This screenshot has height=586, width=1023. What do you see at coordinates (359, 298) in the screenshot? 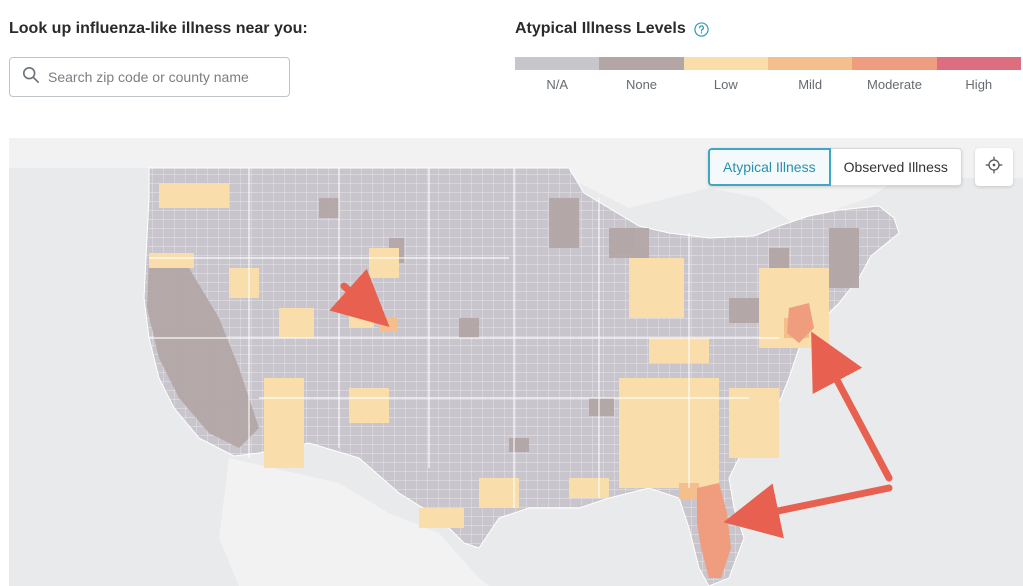
I see `arrow-colorado` at bounding box center [359, 298].